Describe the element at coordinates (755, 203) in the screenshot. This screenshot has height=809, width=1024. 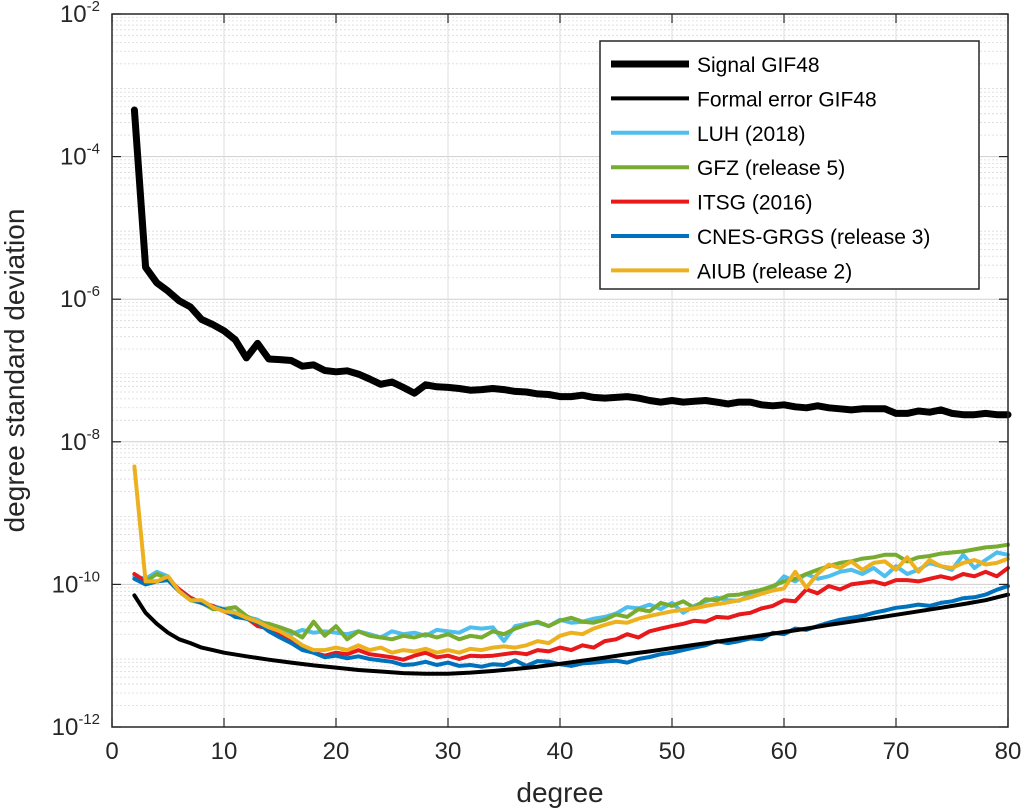
I see `legend-label: ITSG (2016)` at that location.